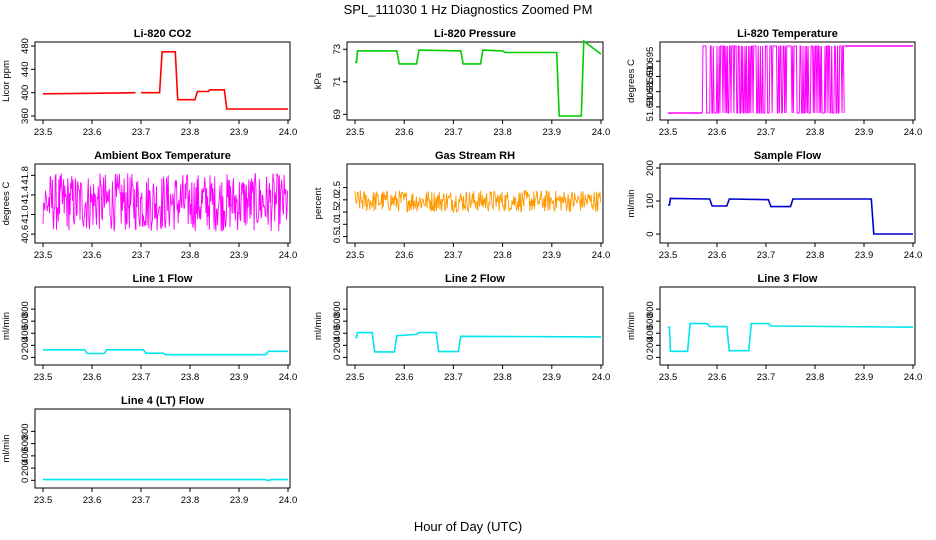  I want to click on y-tick-label: 800, so click(25, 309).